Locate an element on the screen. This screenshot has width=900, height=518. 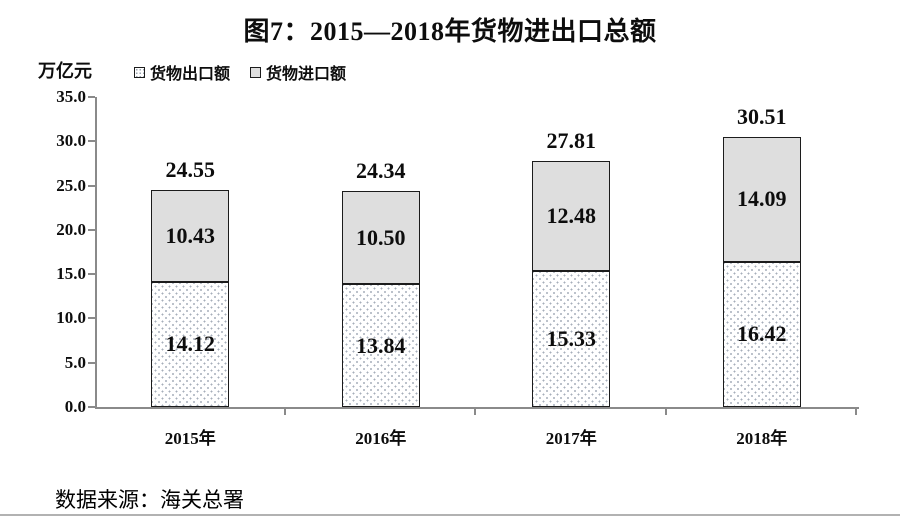
y-tick-label: 30.0 is located at coordinates (71, 141).